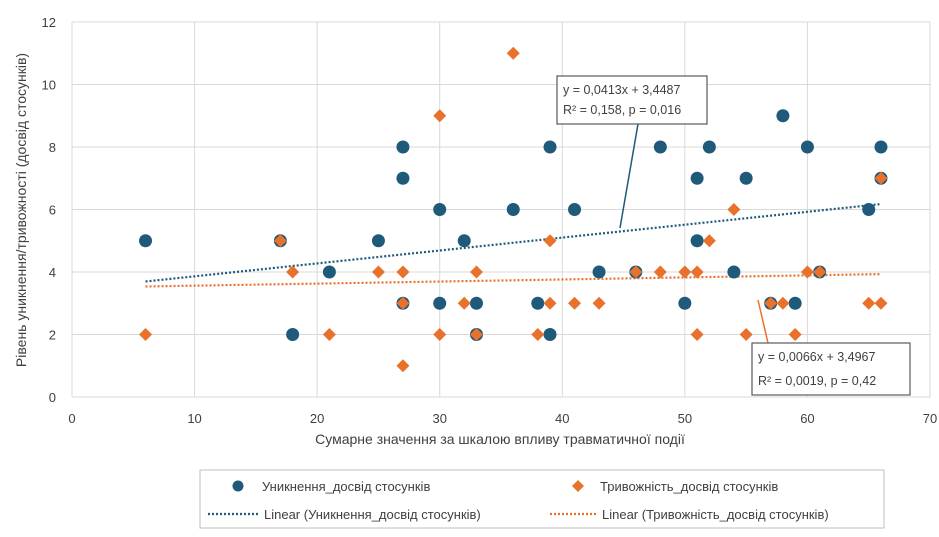 The width and height of the screenshot is (939, 537). Describe the element at coordinates (930, 418) in the screenshot. I see `x-tick-label: 70` at that location.